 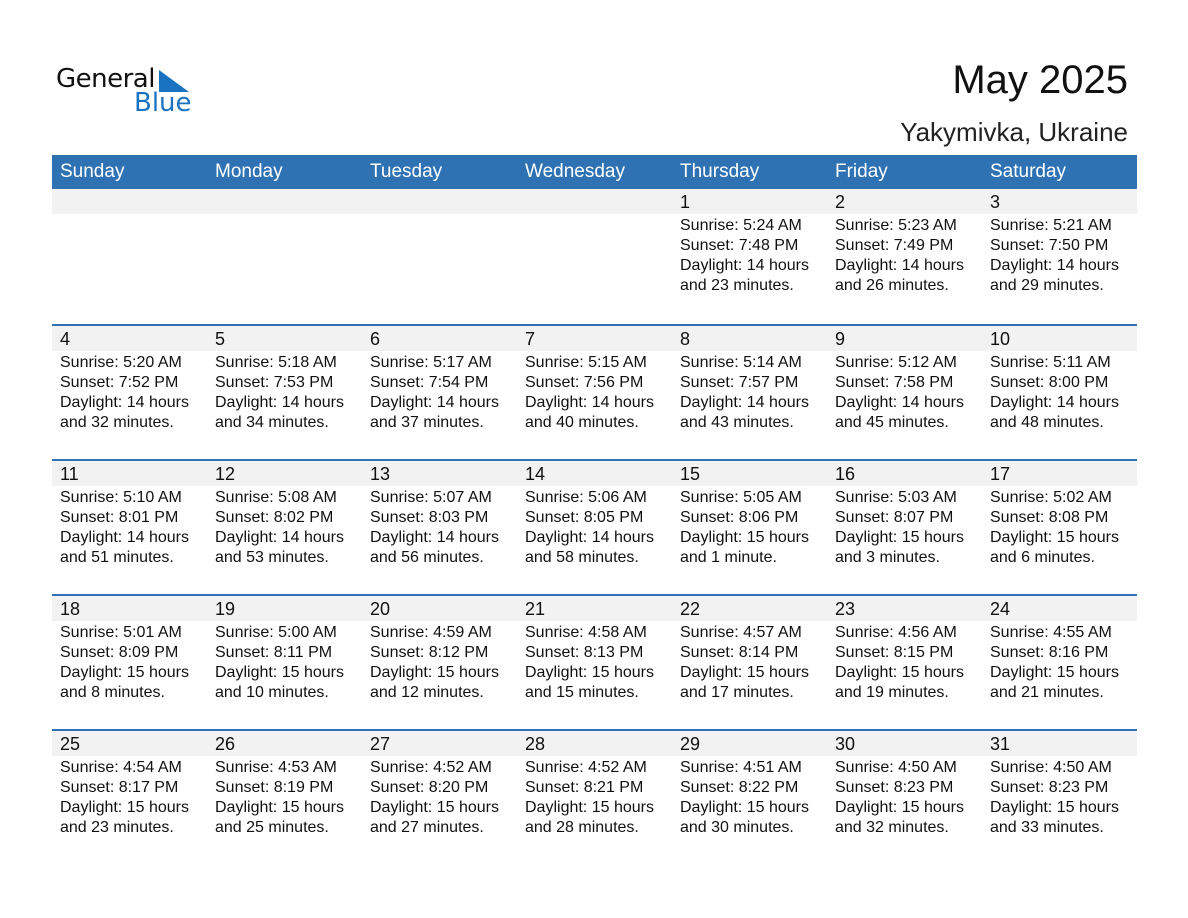 I want to click on sunrise-text: Sunrise: 5:10 AM, so click(x=121, y=497).